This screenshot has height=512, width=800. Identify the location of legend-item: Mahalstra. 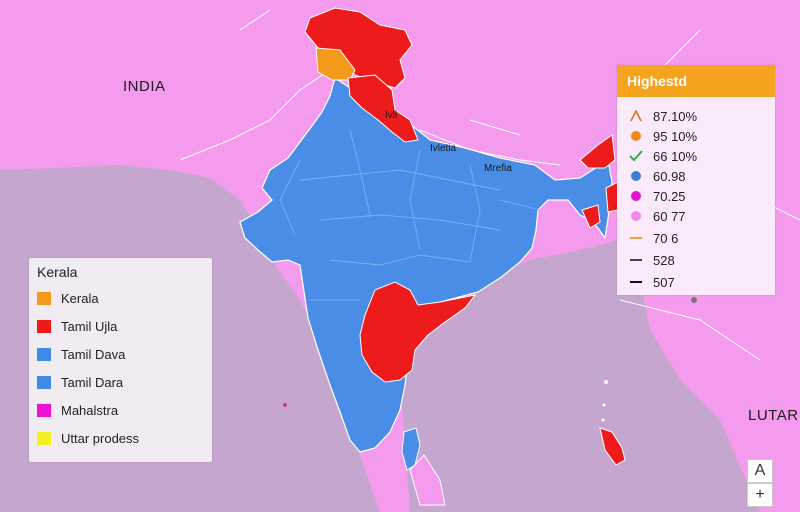
(77, 410).